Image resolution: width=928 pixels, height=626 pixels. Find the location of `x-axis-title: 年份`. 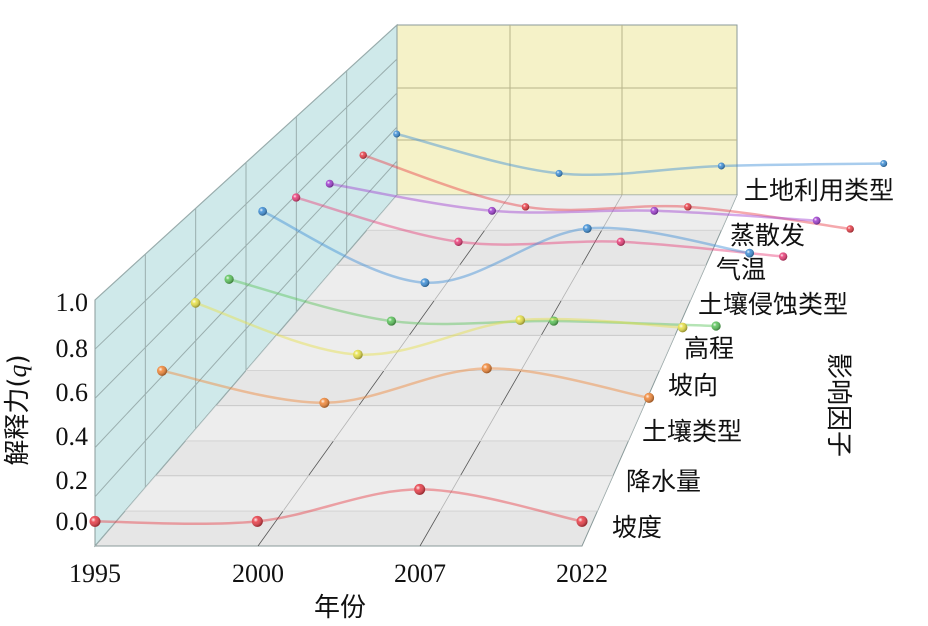

x-axis-title: 年份 is located at coordinates (340, 608).